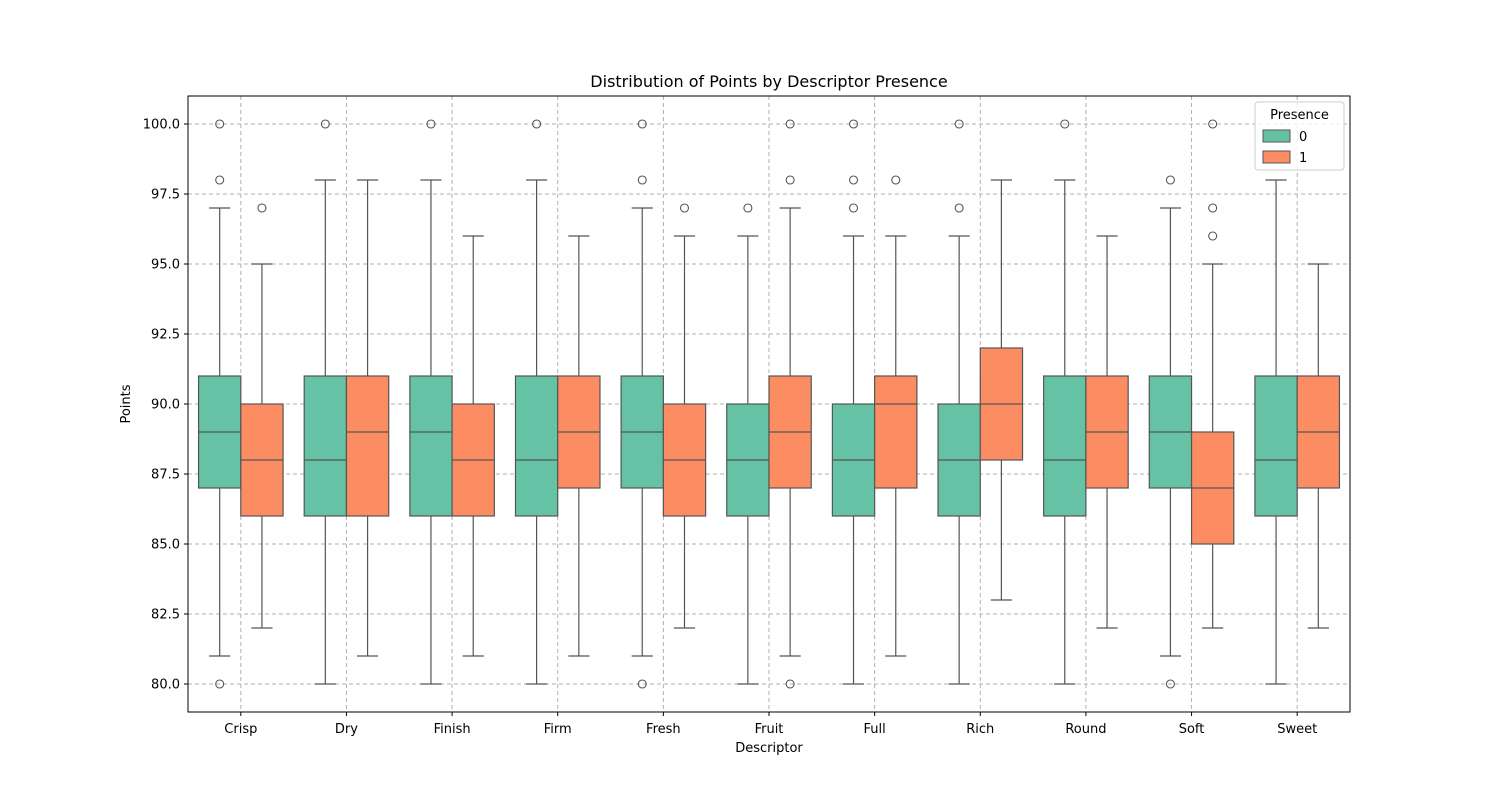 The width and height of the screenshot is (1500, 800). What do you see at coordinates (346, 729) in the screenshot?
I see `x-tick-label: Dry` at bounding box center [346, 729].